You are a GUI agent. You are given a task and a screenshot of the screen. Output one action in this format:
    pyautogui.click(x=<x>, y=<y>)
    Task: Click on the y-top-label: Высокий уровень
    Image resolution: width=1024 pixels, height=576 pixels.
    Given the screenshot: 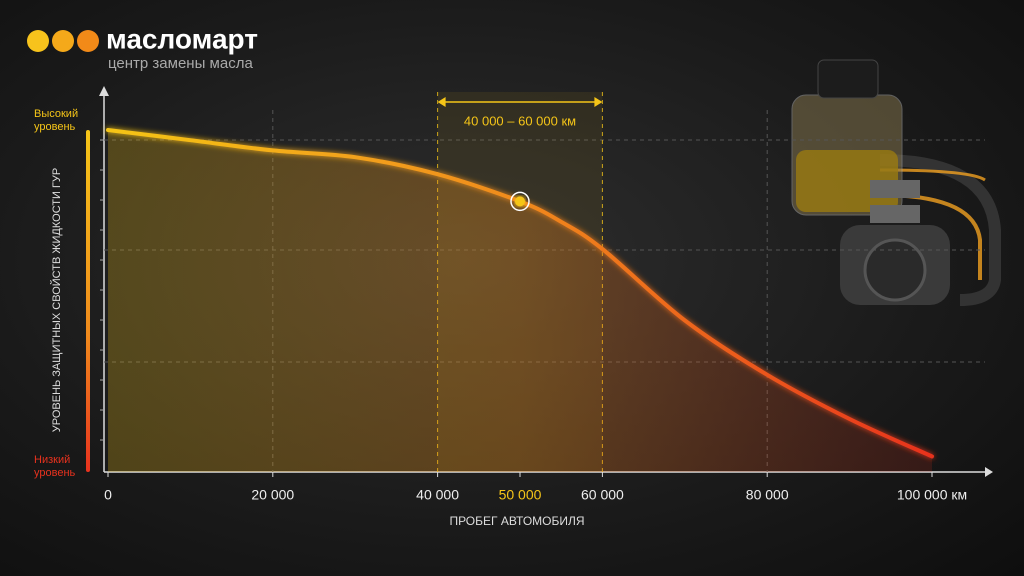 What is the action you would take?
    pyautogui.click(x=56, y=120)
    